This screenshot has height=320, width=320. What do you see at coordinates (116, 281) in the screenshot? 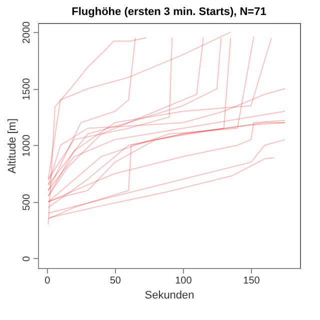
I see `x-tick-label: 50` at bounding box center [116, 281].